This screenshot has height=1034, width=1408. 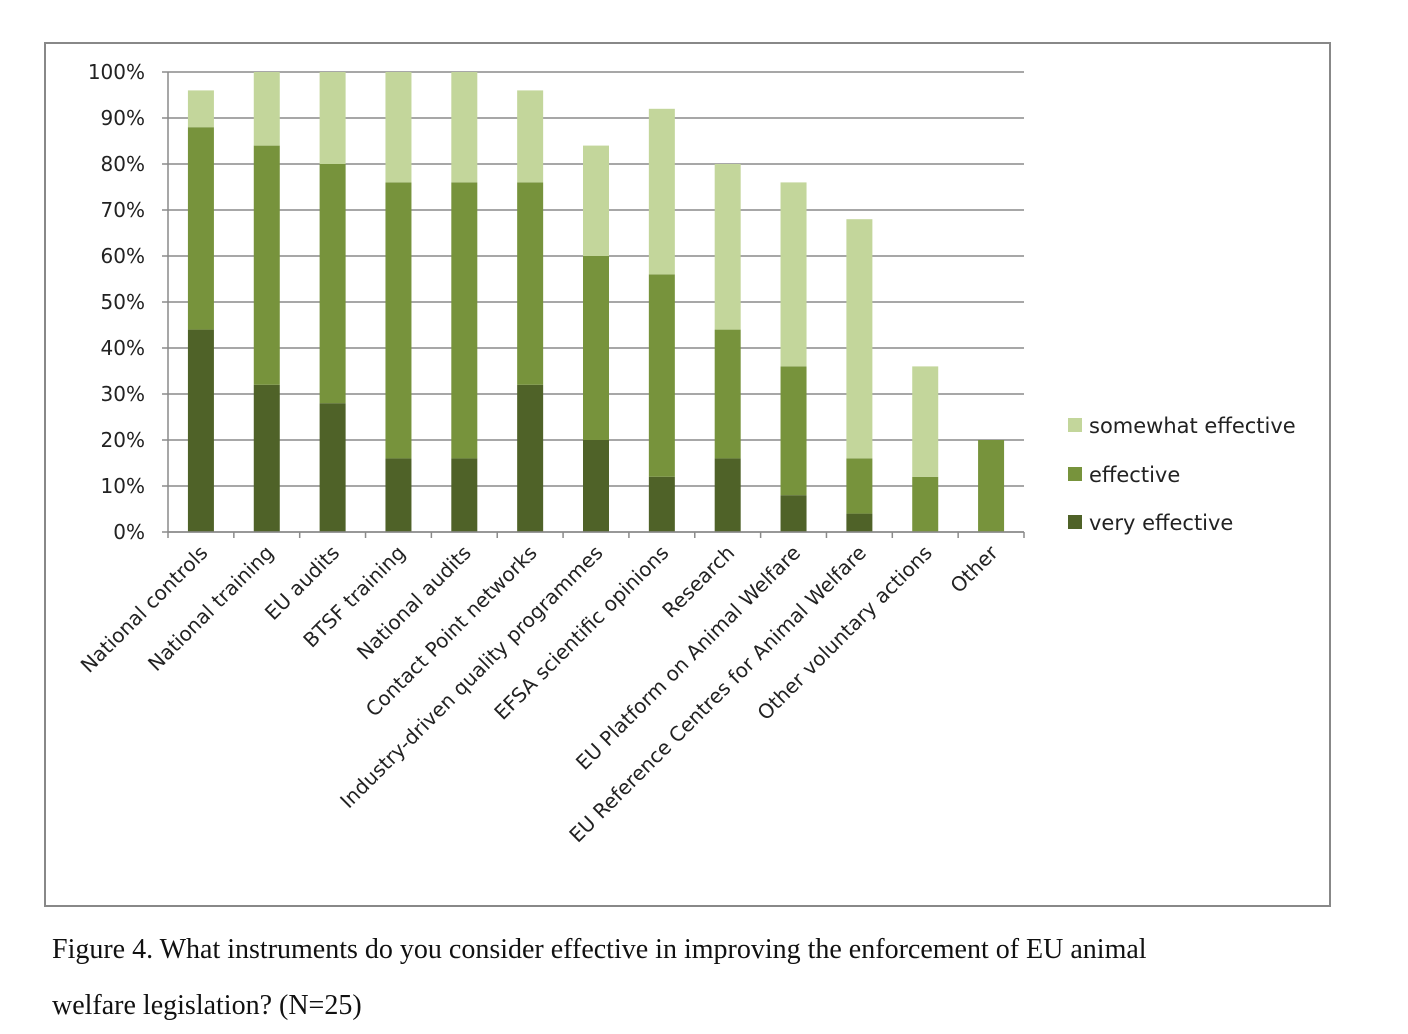 What do you see at coordinates (123, 164) in the screenshot?
I see `y-tick-label: 80%` at bounding box center [123, 164].